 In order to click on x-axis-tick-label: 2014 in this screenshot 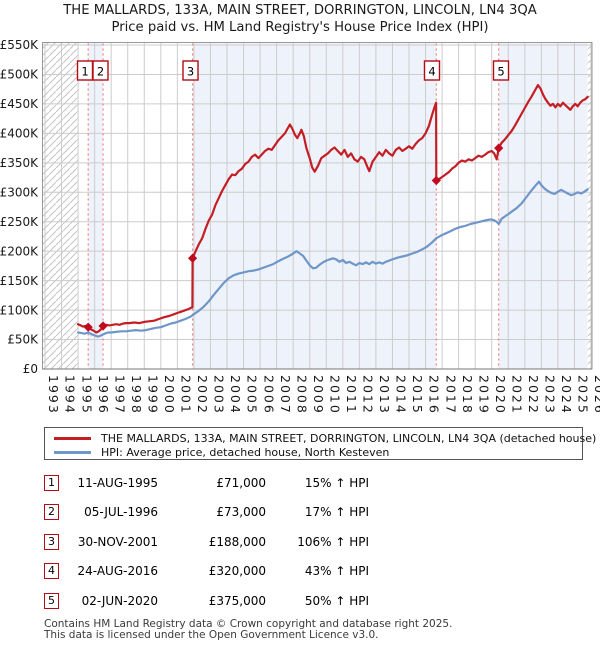, I will do `click(401, 395)`.